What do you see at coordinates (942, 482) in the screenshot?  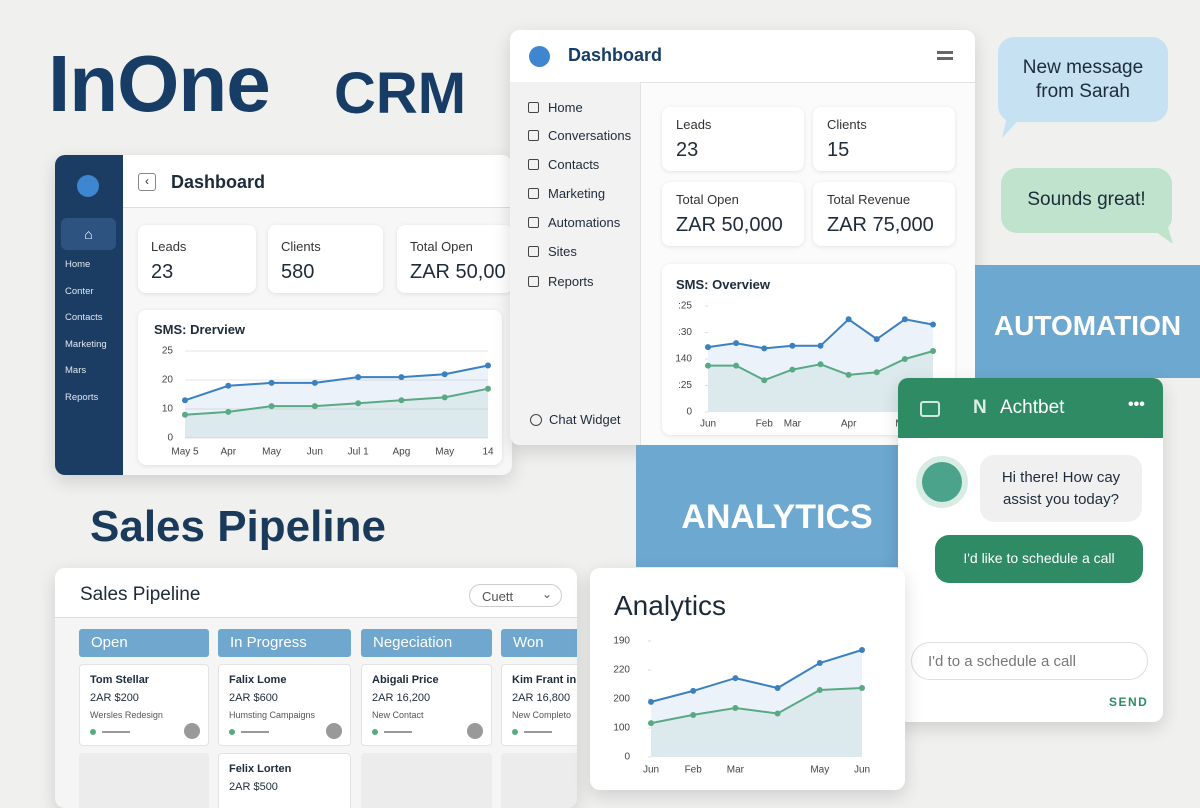 I see `bot-avatar` at bounding box center [942, 482].